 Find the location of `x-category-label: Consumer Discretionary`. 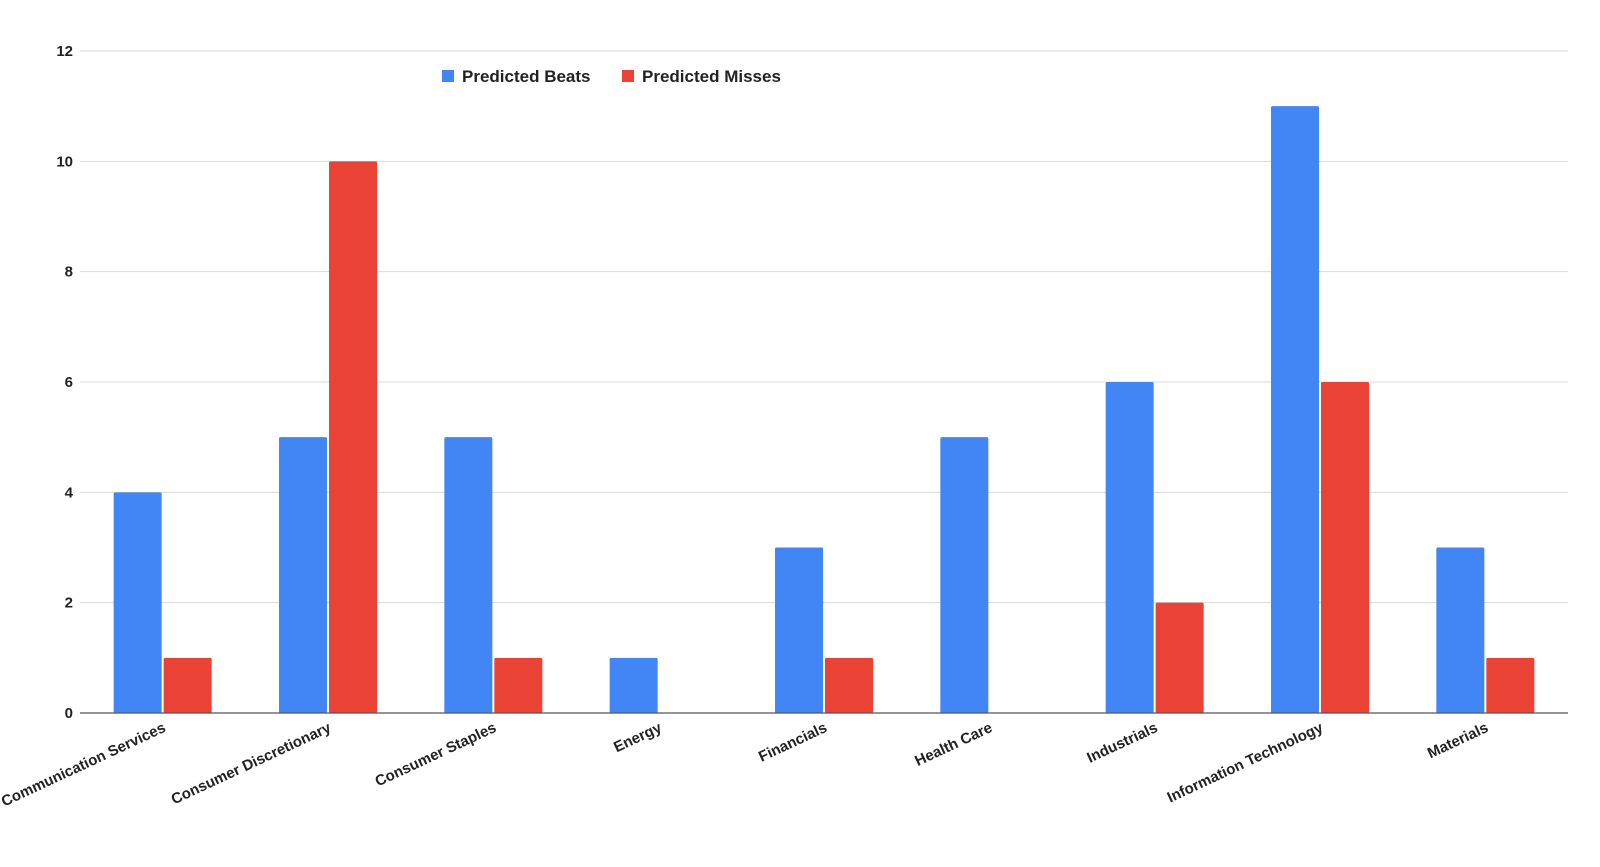

x-category-label: Consumer Discretionary is located at coordinates (252, 763).